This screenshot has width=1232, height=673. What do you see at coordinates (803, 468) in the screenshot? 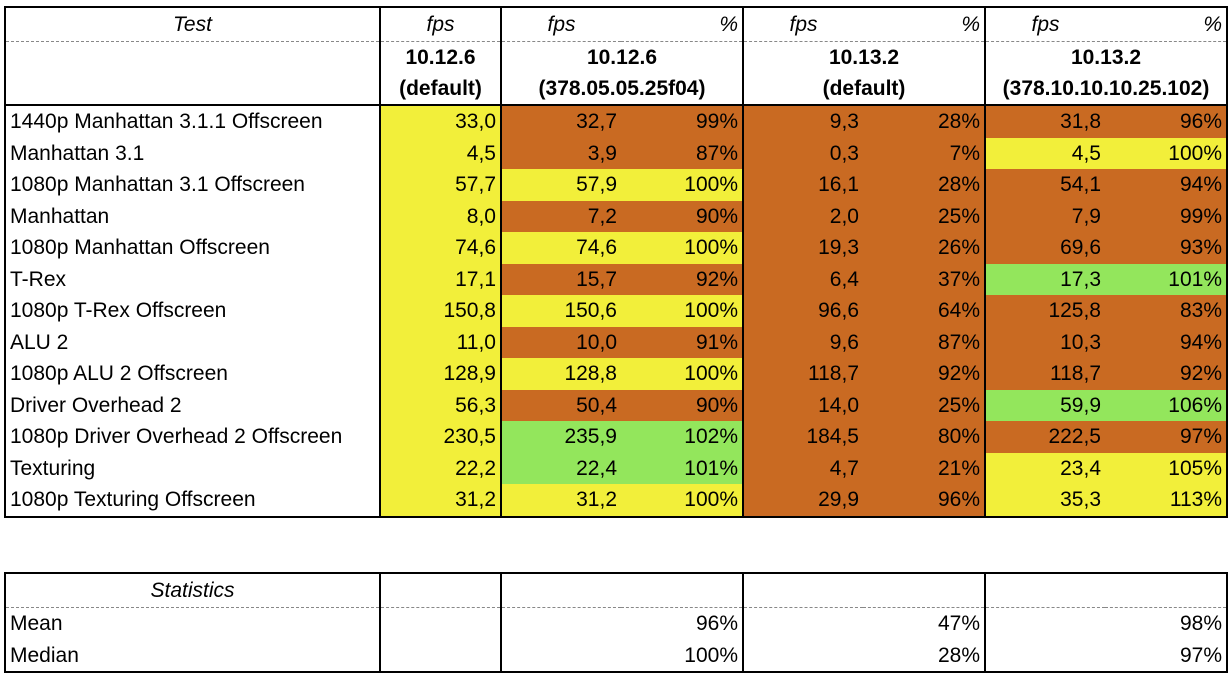
I see `fps-config-2: 4,7` at bounding box center [803, 468].